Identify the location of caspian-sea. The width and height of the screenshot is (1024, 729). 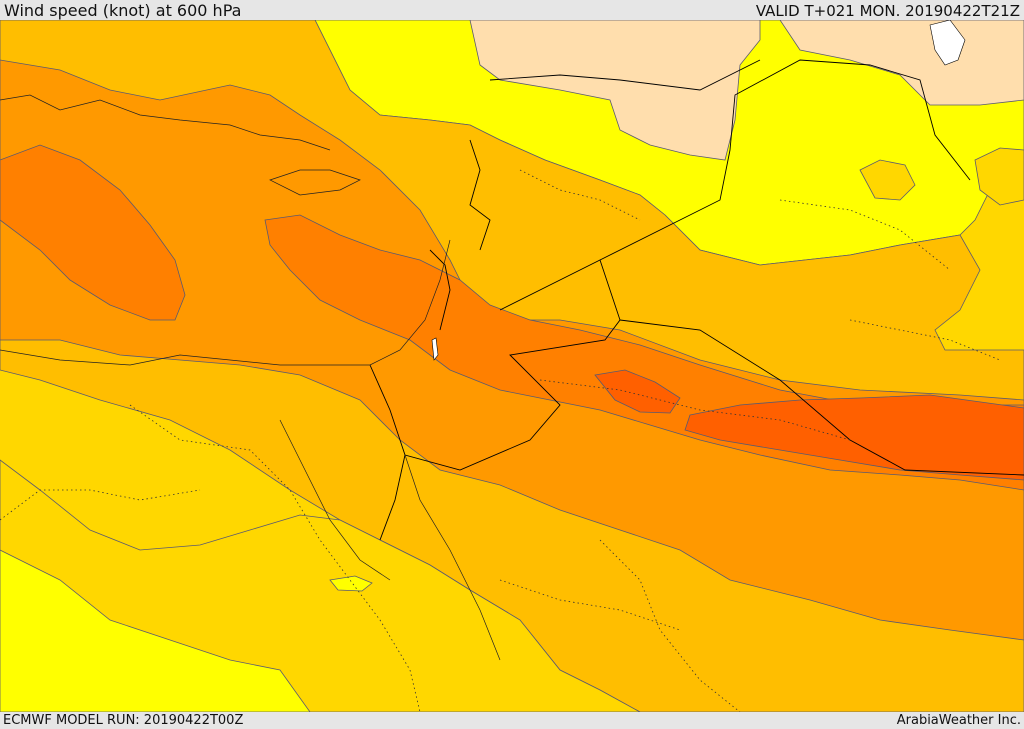
(947, 43).